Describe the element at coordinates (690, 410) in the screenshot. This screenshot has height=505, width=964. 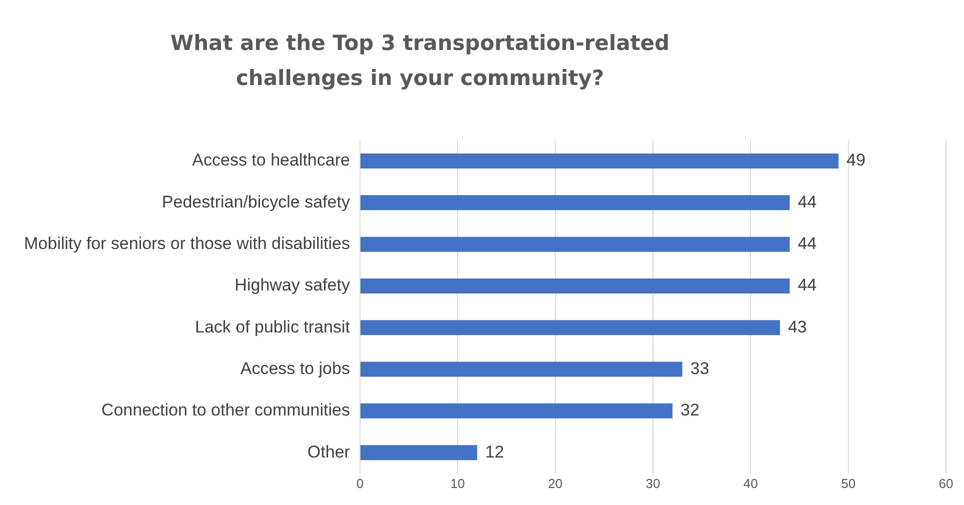
I see `data-label: 32` at that location.